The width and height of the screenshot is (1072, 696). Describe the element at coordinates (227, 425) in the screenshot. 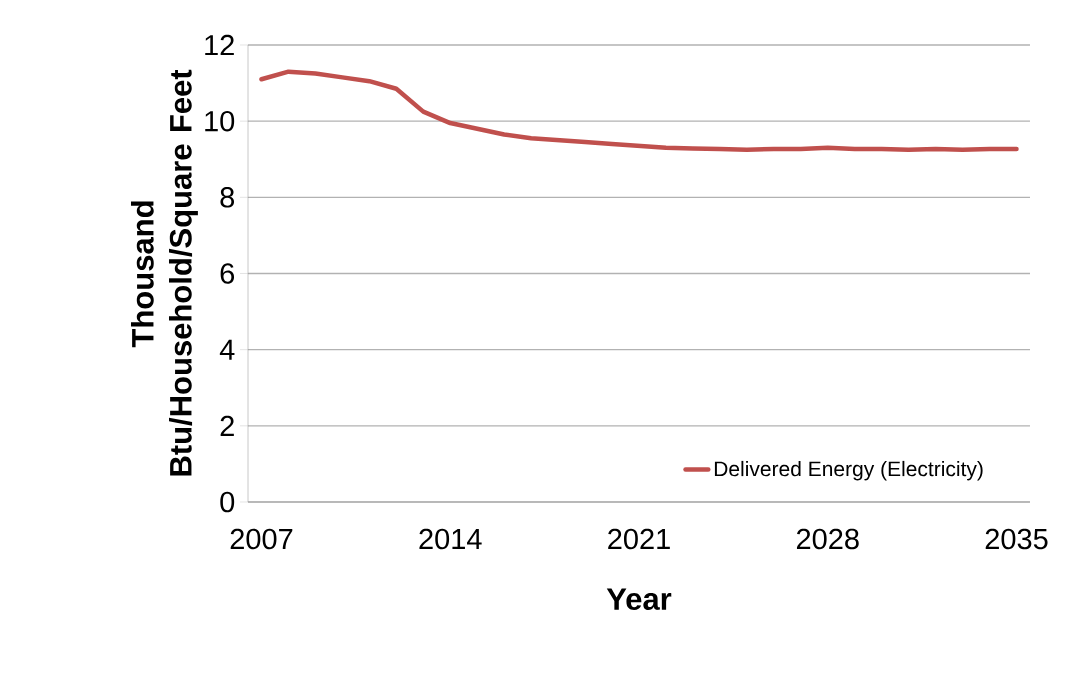

I see `y-tick-label: 2` at that location.